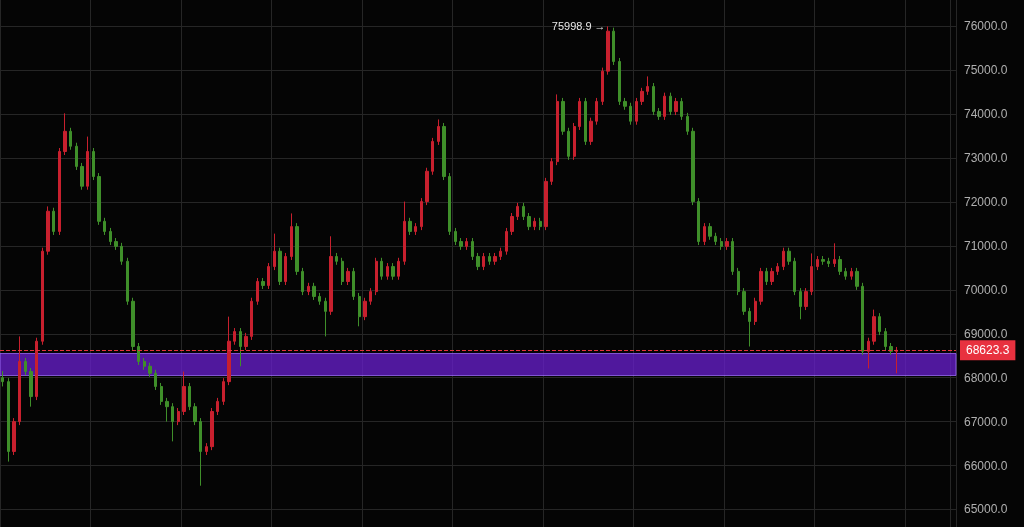 The image size is (1024, 527). I want to click on y-tick-label: 65000.0, so click(986, 509).